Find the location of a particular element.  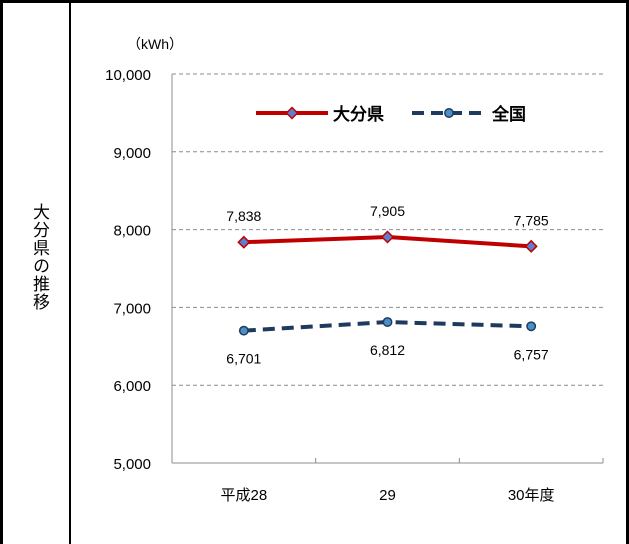

x-tick-label: 30年度 is located at coordinates (531, 495).